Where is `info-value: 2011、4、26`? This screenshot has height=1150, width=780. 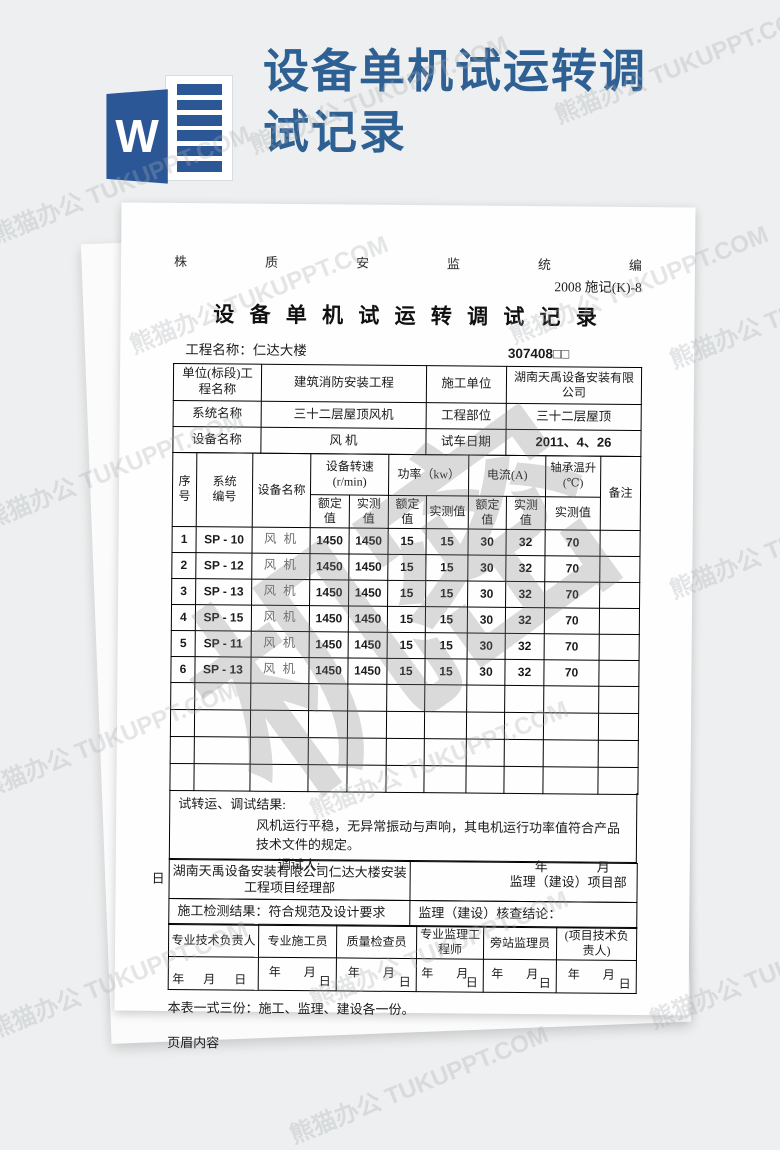
info-value: 2011、4、26 is located at coordinates (573, 443).